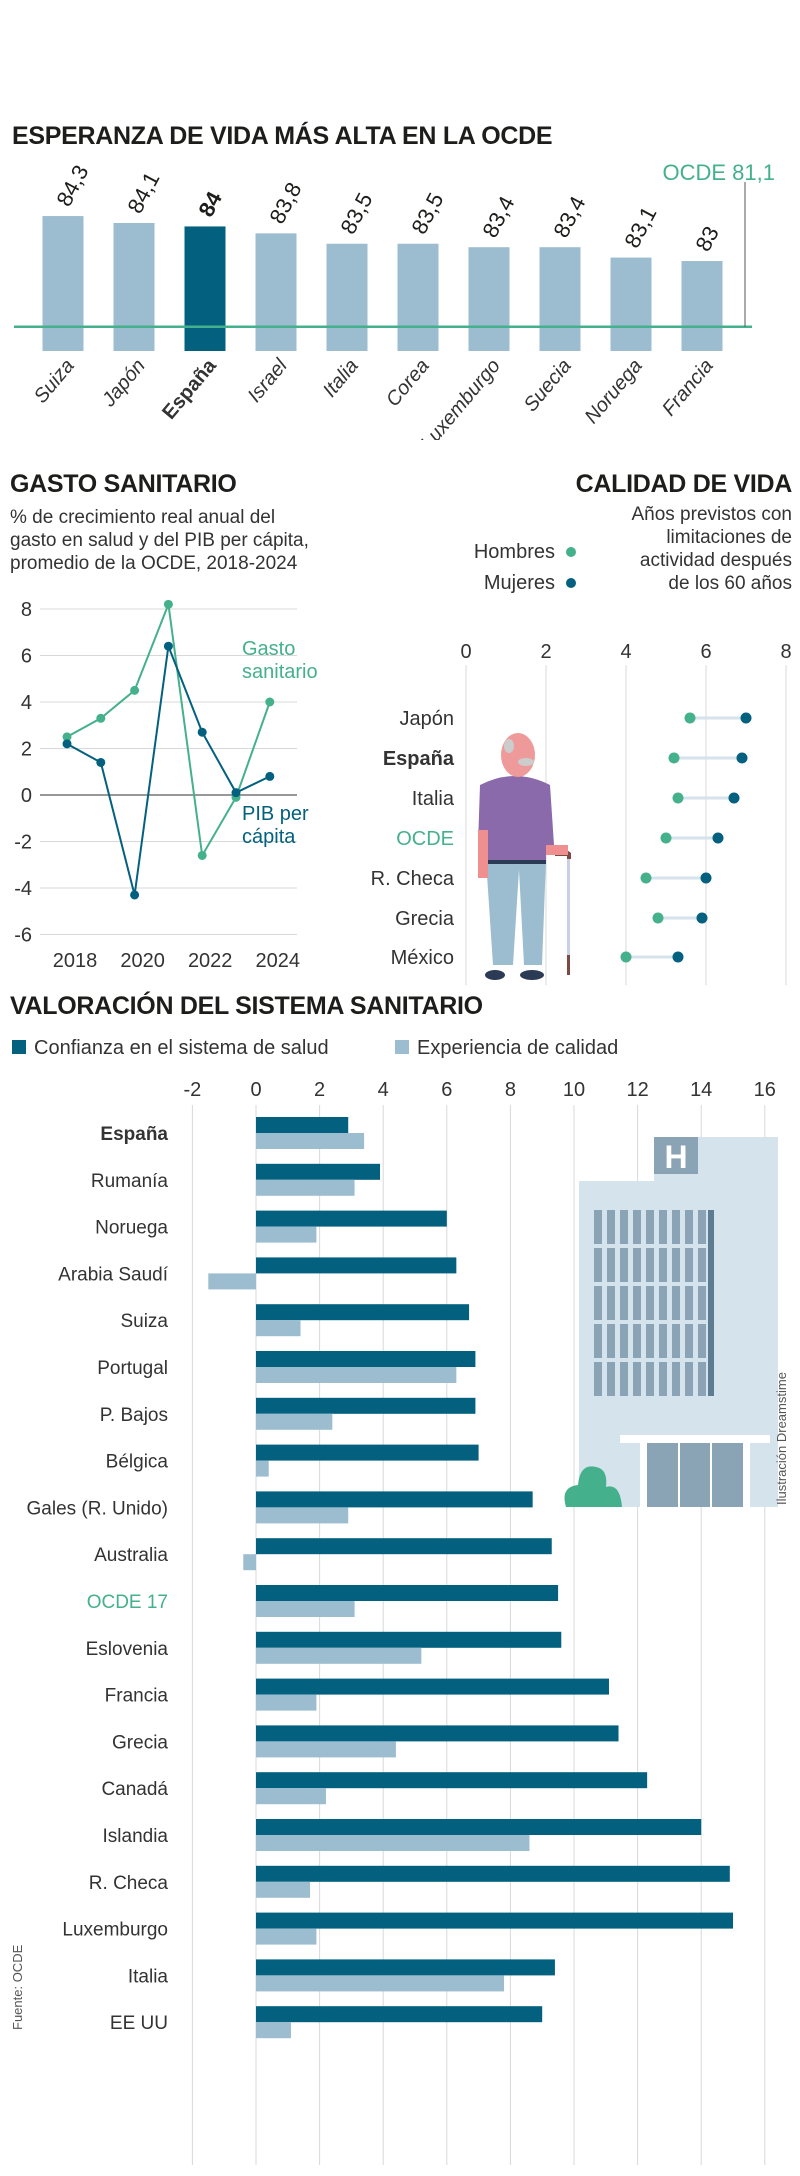 Image resolution: width=800 pixels, height=2176 pixels. Describe the element at coordinates (282, 136) in the screenshot. I see `life-expectancy-title: ESPERANZA DE VIDA MÁS ALTA EN LA OCDE` at that location.